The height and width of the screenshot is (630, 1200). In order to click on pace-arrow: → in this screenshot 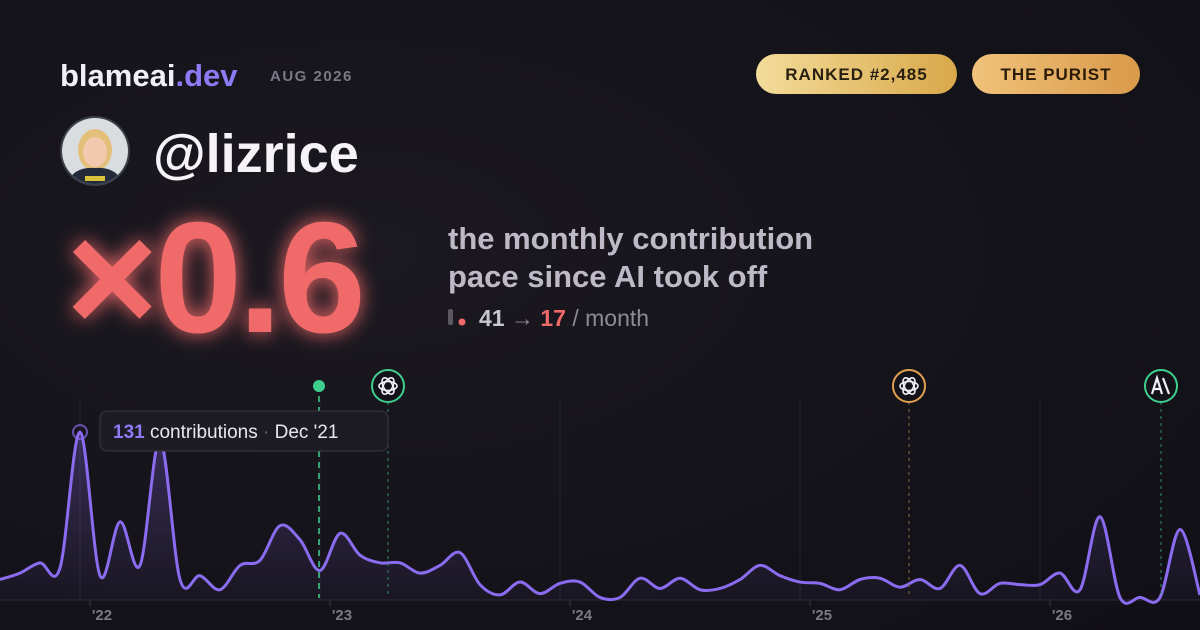, I will do `click(522, 318)`.